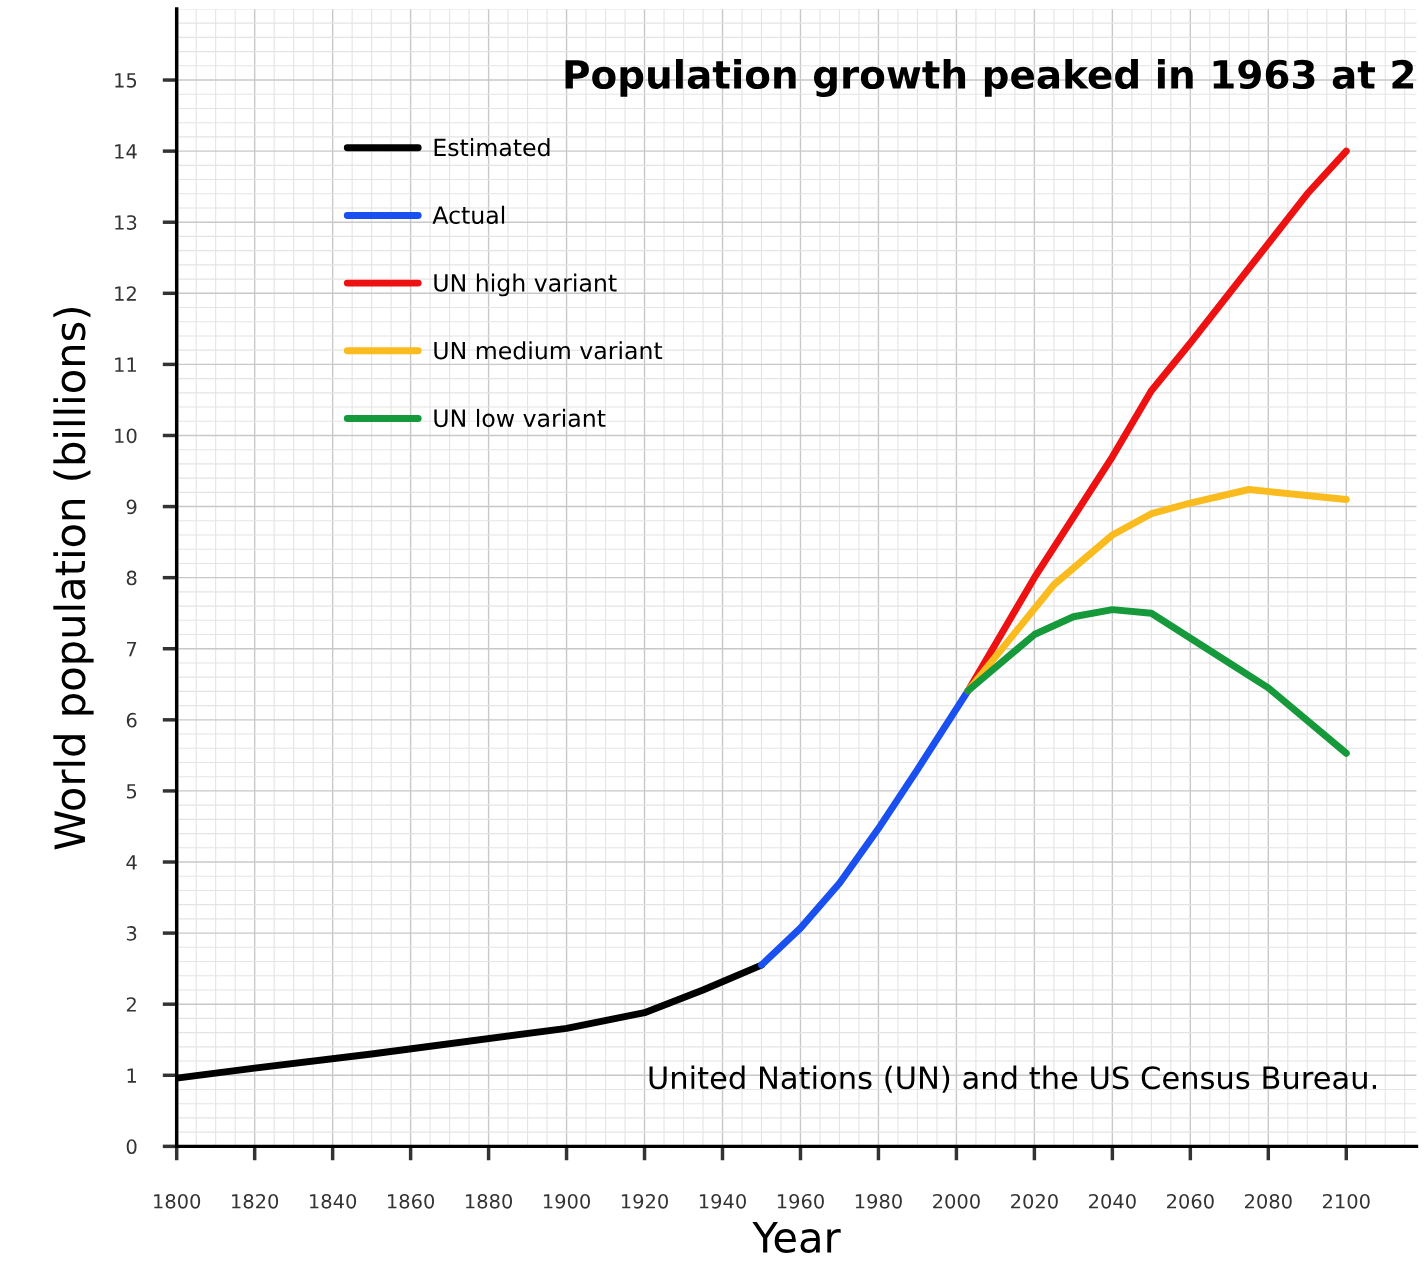 The width and height of the screenshot is (1425, 1278). I want to click on y-tick-label: 2, so click(131, 1004).